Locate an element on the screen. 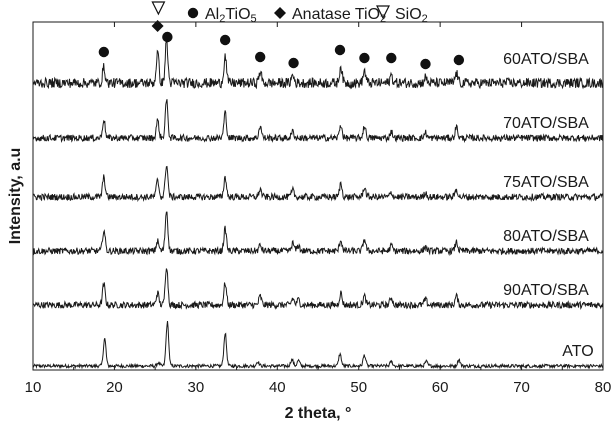  x-tick-label: 20 is located at coordinates (114, 387).